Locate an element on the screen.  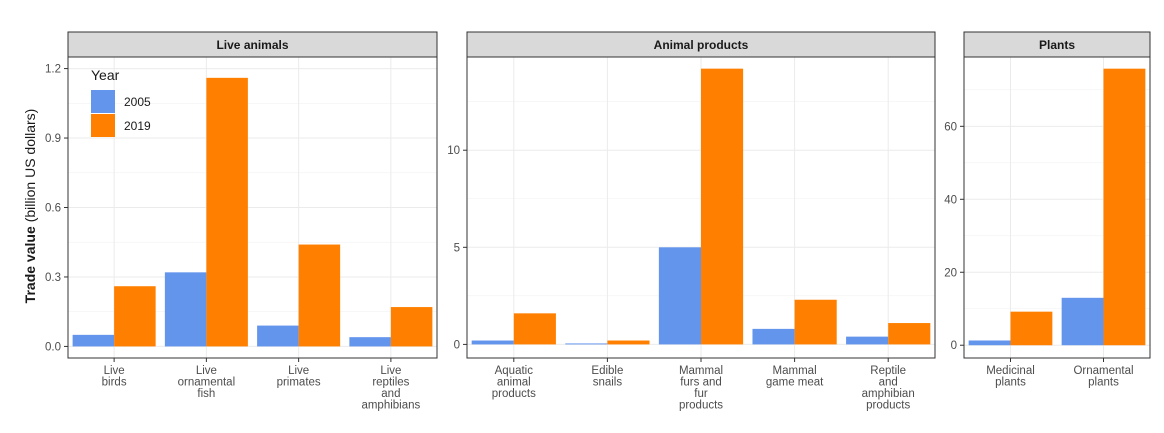
legend-title: Year is located at coordinates (105, 75).